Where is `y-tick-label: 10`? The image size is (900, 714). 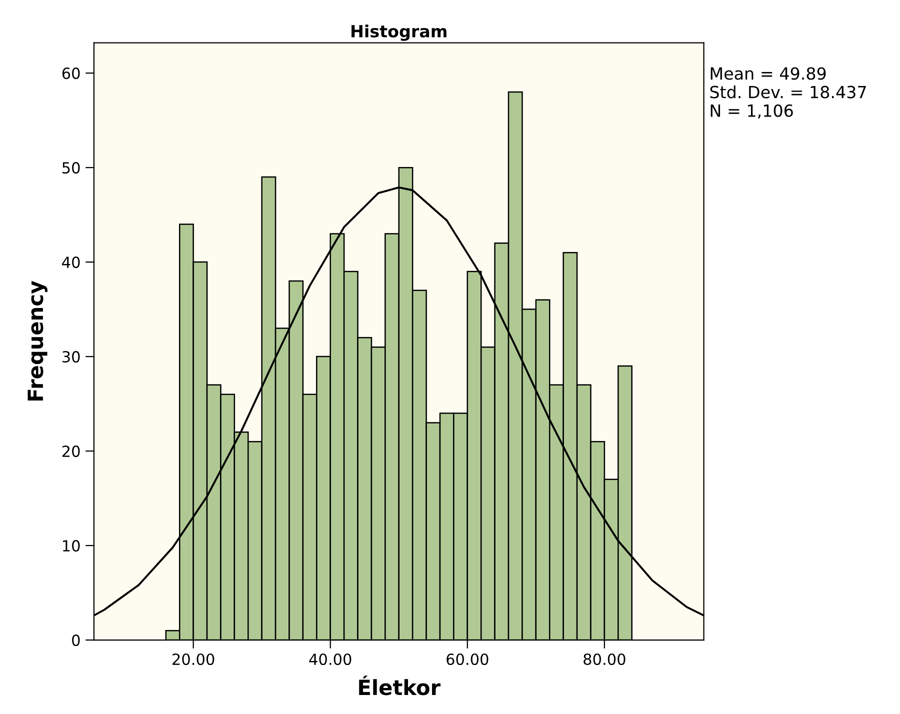 y-tick-label: 10 is located at coordinates (71, 546).